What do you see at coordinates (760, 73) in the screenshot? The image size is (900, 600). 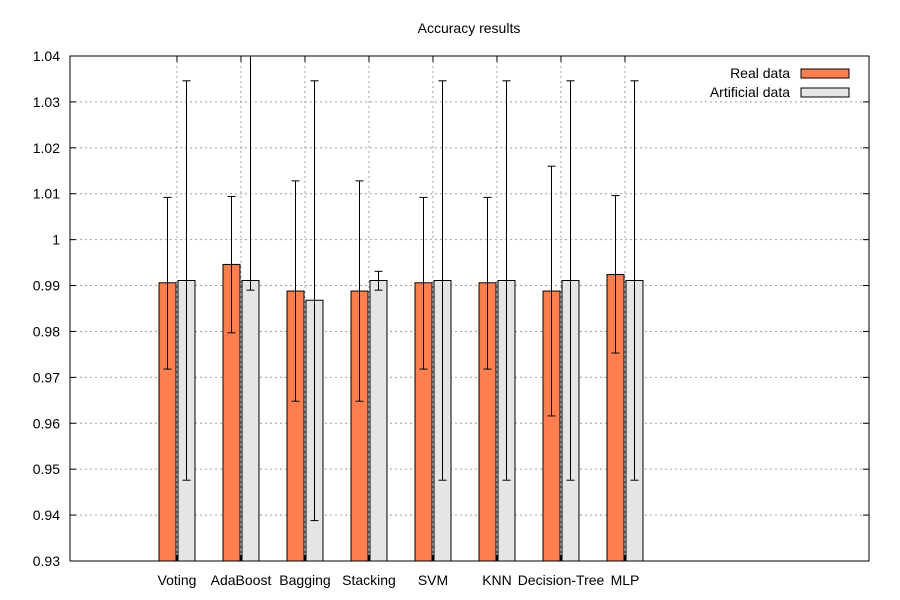 I see `legend-label: Real data` at bounding box center [760, 73].